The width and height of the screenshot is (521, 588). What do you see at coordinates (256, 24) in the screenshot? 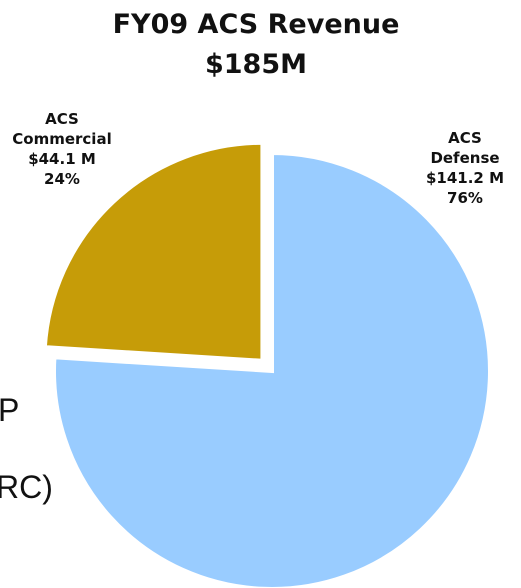
I see `chart-title: FY09 ACS Revenue` at bounding box center [256, 24].